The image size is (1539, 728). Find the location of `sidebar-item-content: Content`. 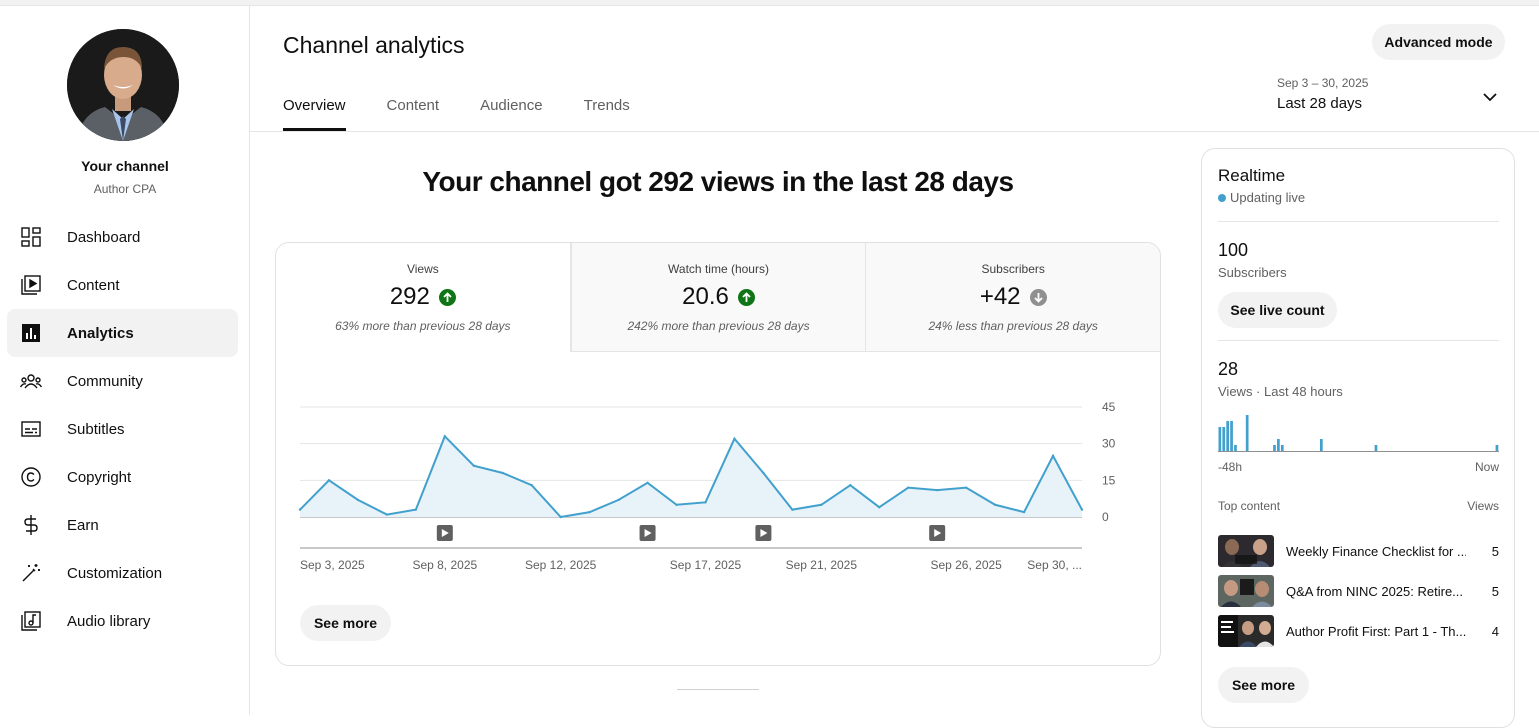

sidebar-item-content: Content is located at coordinates (122, 285).